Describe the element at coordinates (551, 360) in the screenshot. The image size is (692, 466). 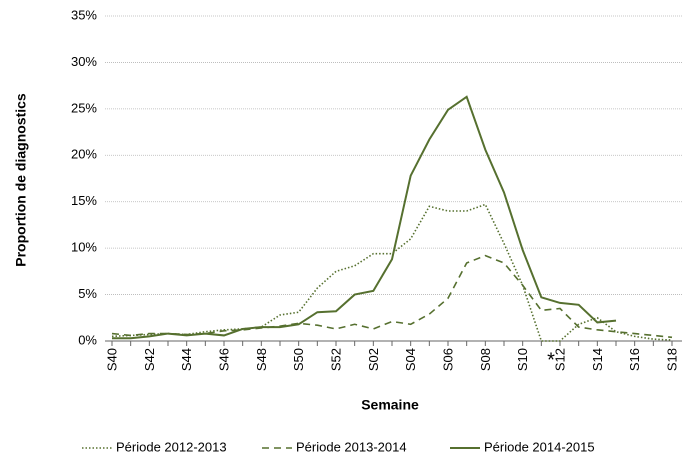
I see `annotation: *` at that location.